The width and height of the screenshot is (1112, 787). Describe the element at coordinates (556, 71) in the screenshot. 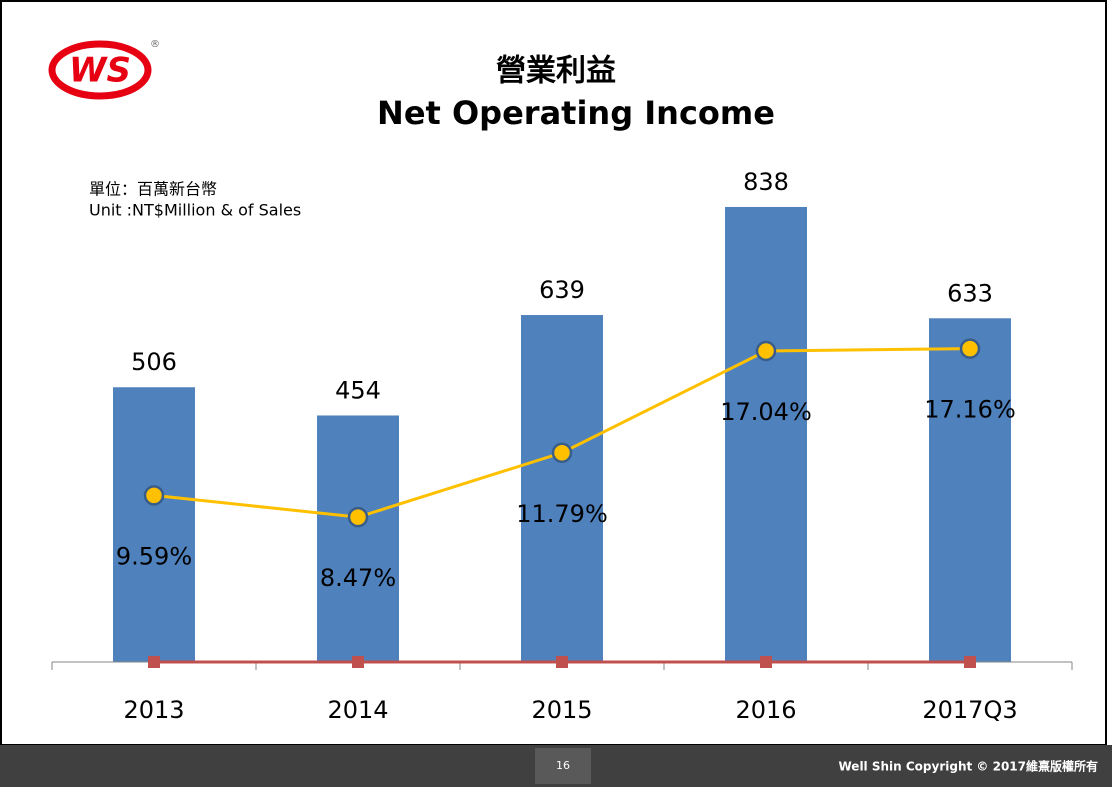

I see `chart-title: 營業利益` at that location.